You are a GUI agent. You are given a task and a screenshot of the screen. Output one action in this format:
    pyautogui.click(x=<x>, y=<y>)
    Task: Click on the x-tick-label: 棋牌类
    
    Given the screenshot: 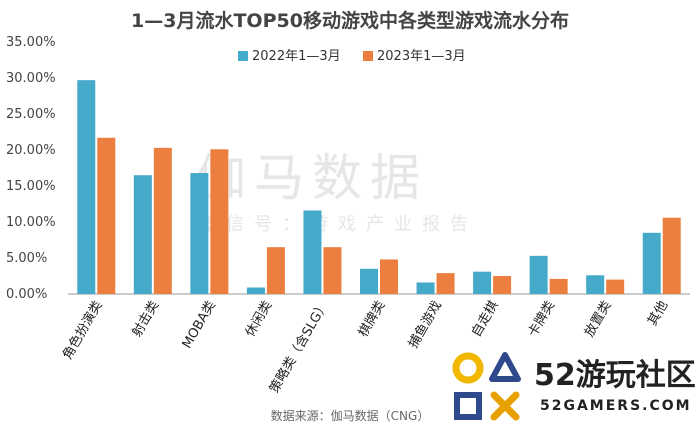 What is the action you would take?
    pyautogui.click(x=371, y=319)
    